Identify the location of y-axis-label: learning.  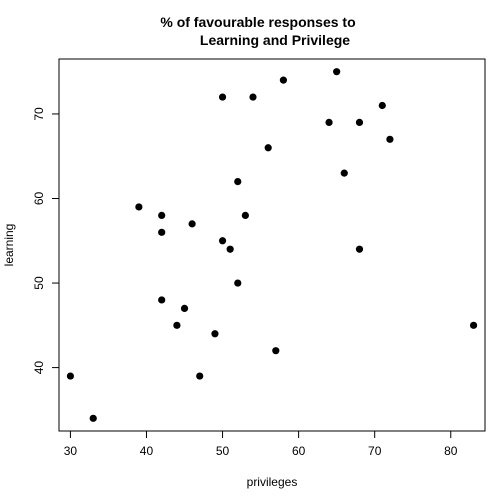
(9, 245).